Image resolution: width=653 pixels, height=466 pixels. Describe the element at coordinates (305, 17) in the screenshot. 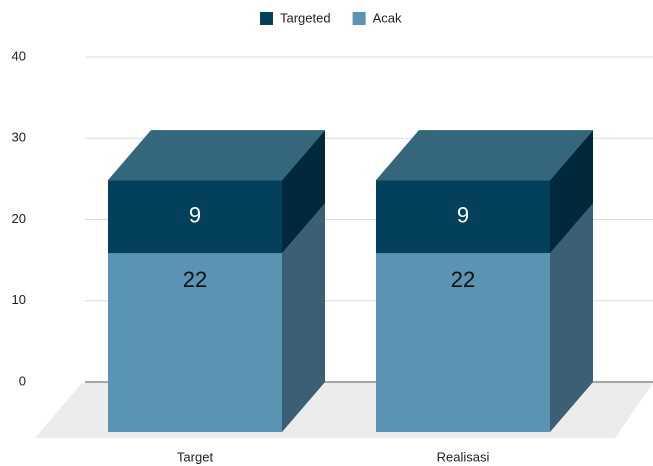

I see `legend-label: Targeted` at that location.